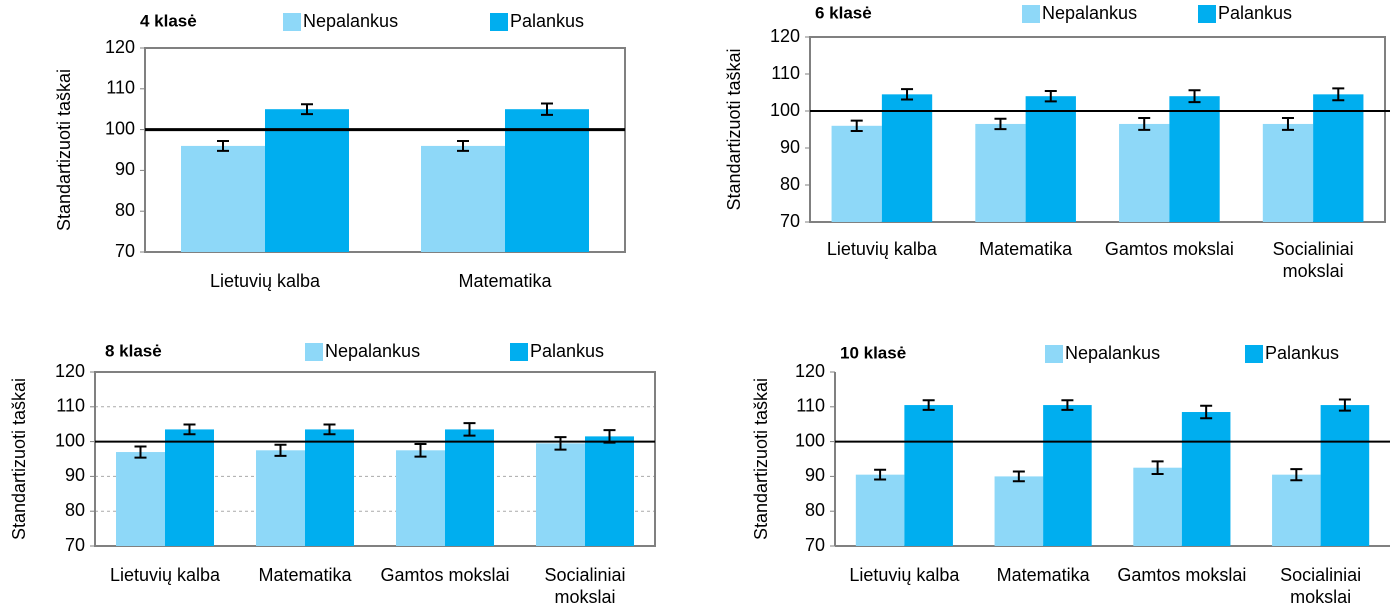 The width and height of the screenshot is (1390, 616). Describe the element at coordinates (1169, 249) in the screenshot. I see `x-tick-label: Gamtos mokslai` at that location.